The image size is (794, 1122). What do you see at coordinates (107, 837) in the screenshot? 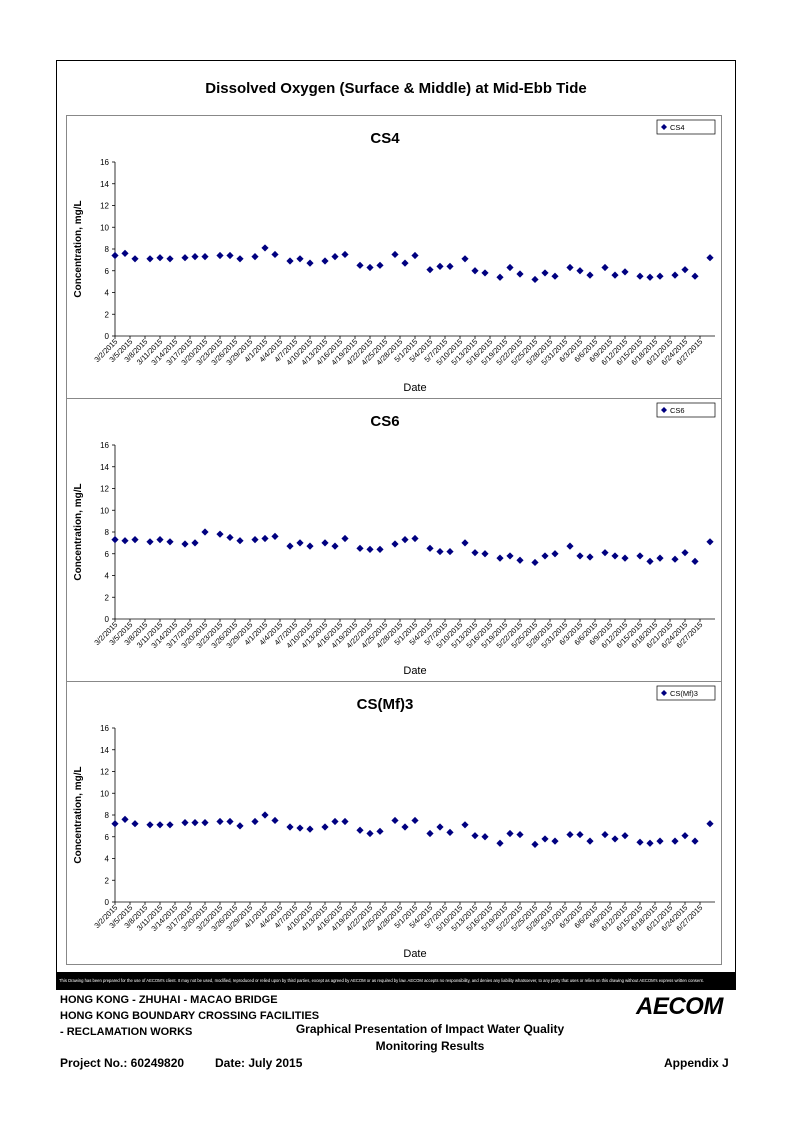
I see `y-tick-label: 6` at bounding box center [107, 837].